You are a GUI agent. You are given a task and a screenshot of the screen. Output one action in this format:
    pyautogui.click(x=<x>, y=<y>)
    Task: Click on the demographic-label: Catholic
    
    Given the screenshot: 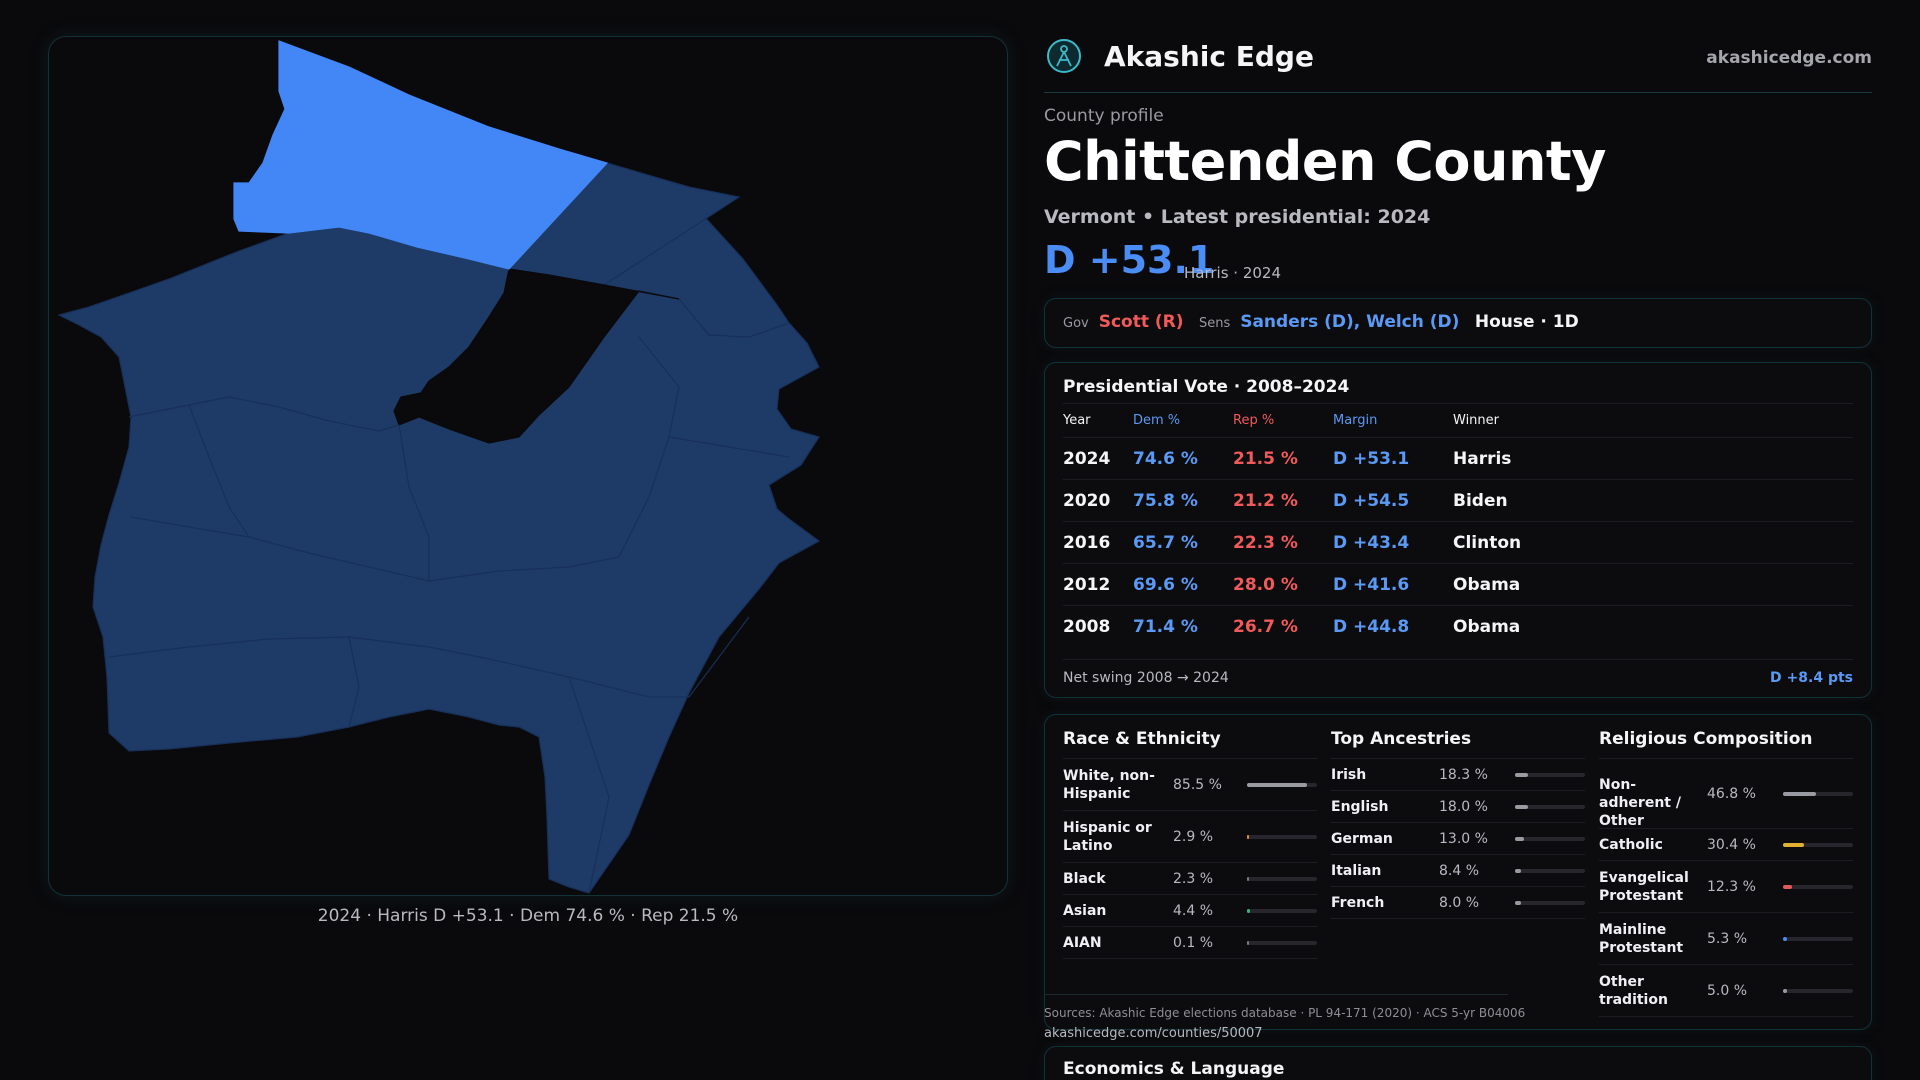 What is the action you would take?
    pyautogui.click(x=1631, y=845)
    